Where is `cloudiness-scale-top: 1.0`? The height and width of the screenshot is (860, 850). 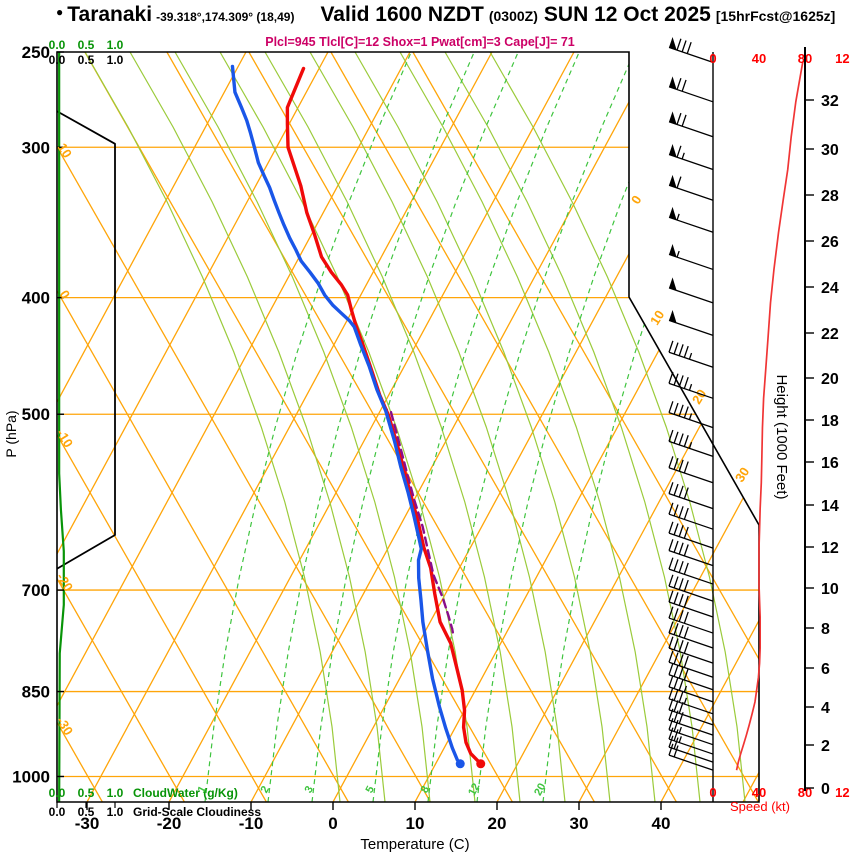 cloudiness-scale-top: 1.0 is located at coordinates (115, 60).